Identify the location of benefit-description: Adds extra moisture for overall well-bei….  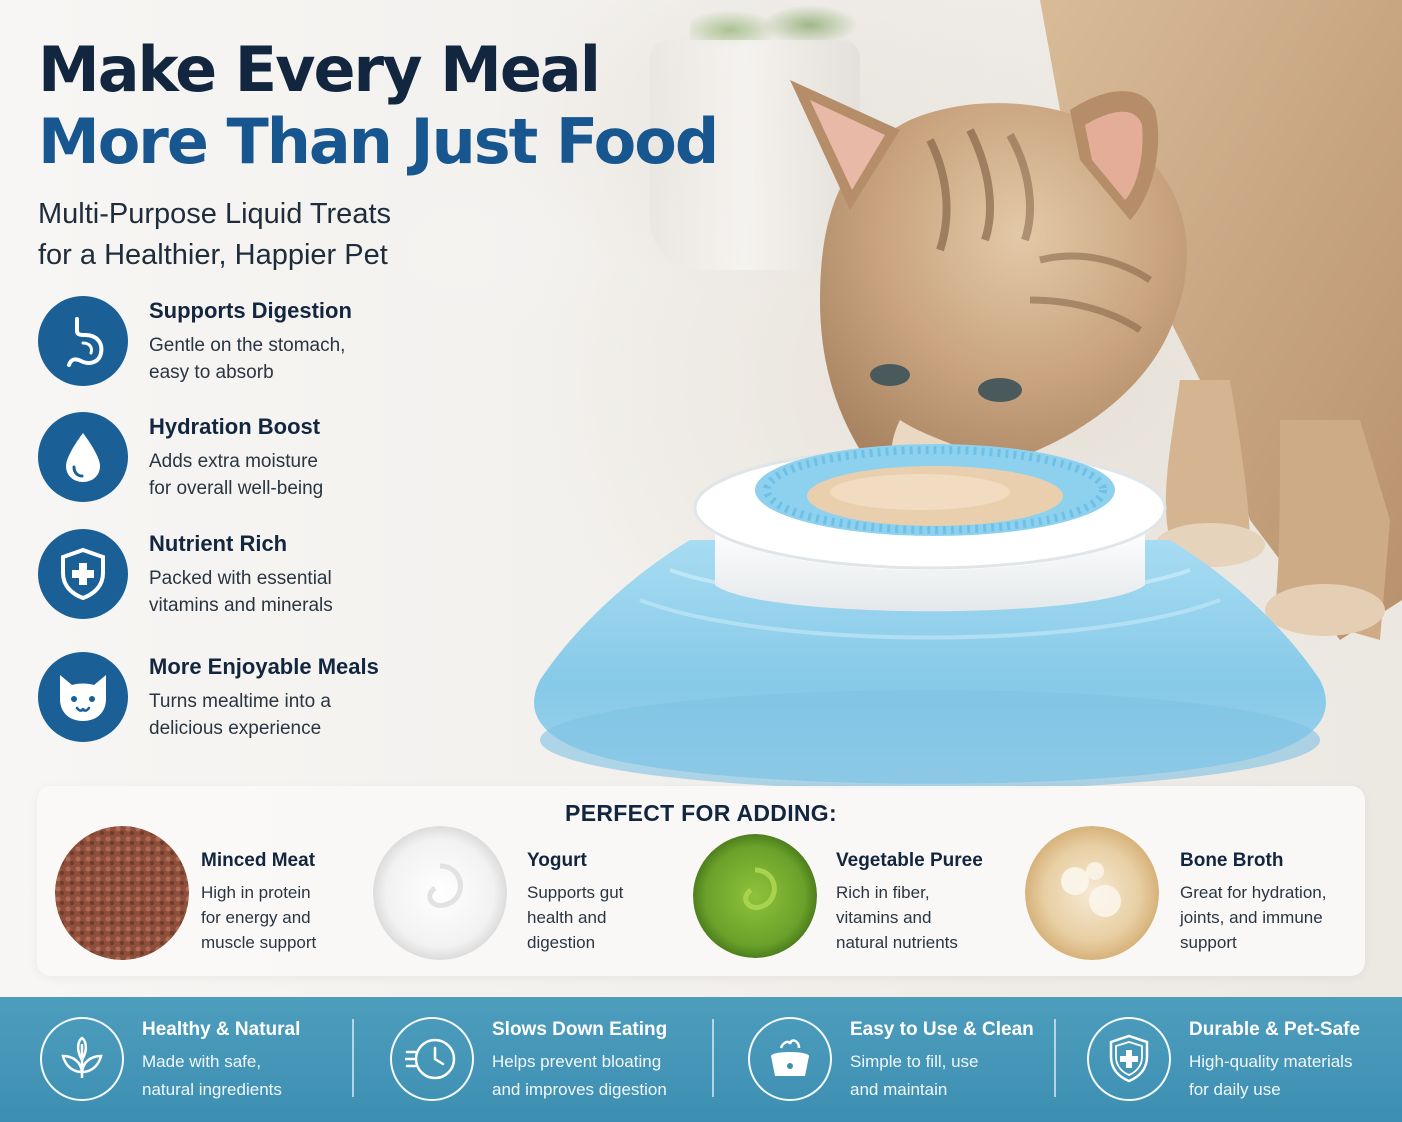
(299, 475).